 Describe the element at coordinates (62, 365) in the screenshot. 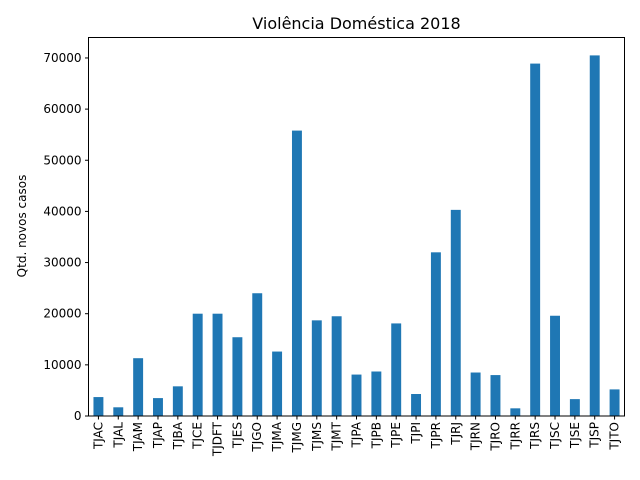

I see `y-tick-label: 10000` at that location.